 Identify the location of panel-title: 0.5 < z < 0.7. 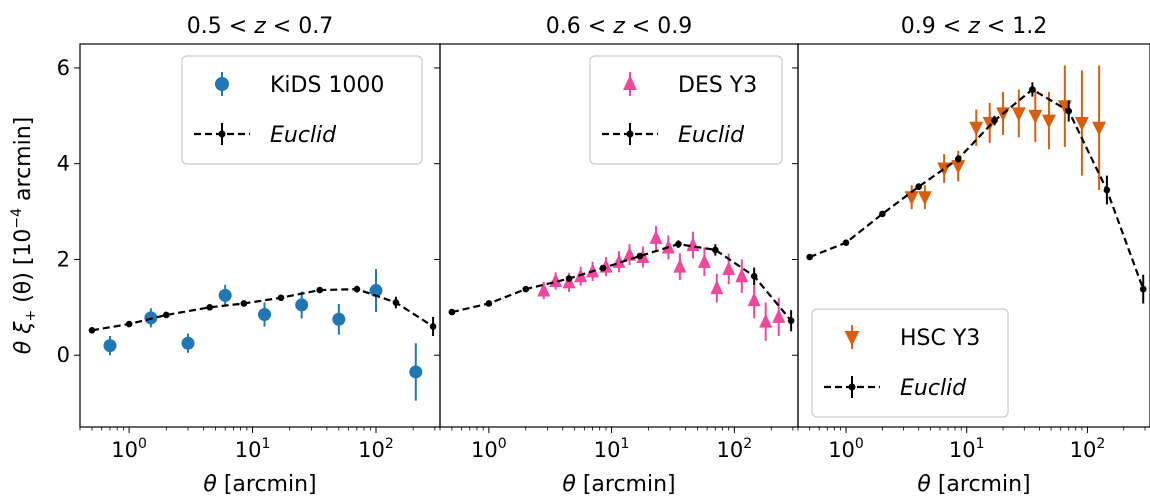
(260, 26).